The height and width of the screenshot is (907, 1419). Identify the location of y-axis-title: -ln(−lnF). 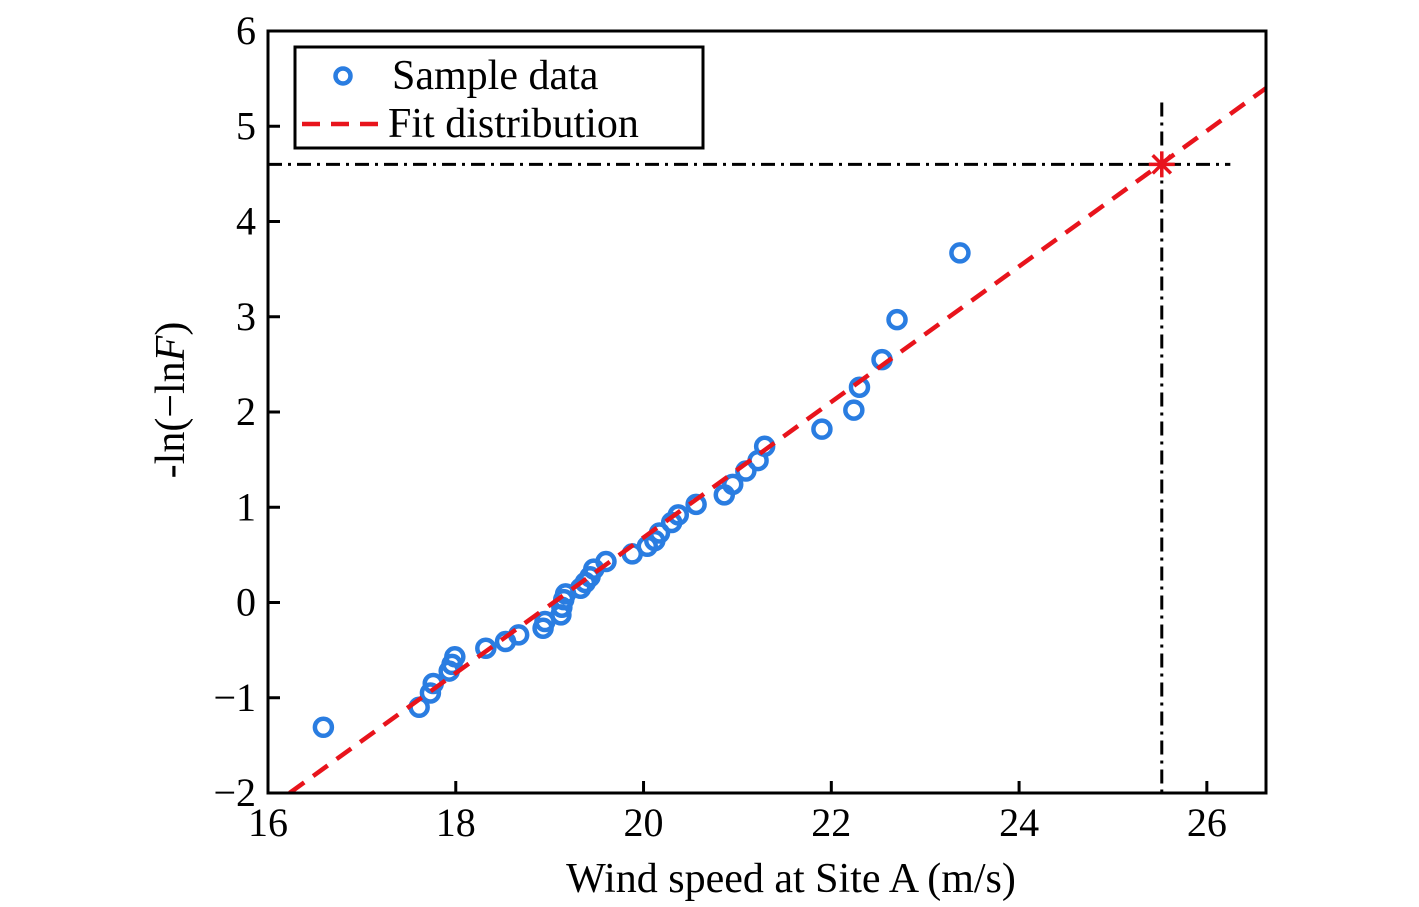
(171, 400).